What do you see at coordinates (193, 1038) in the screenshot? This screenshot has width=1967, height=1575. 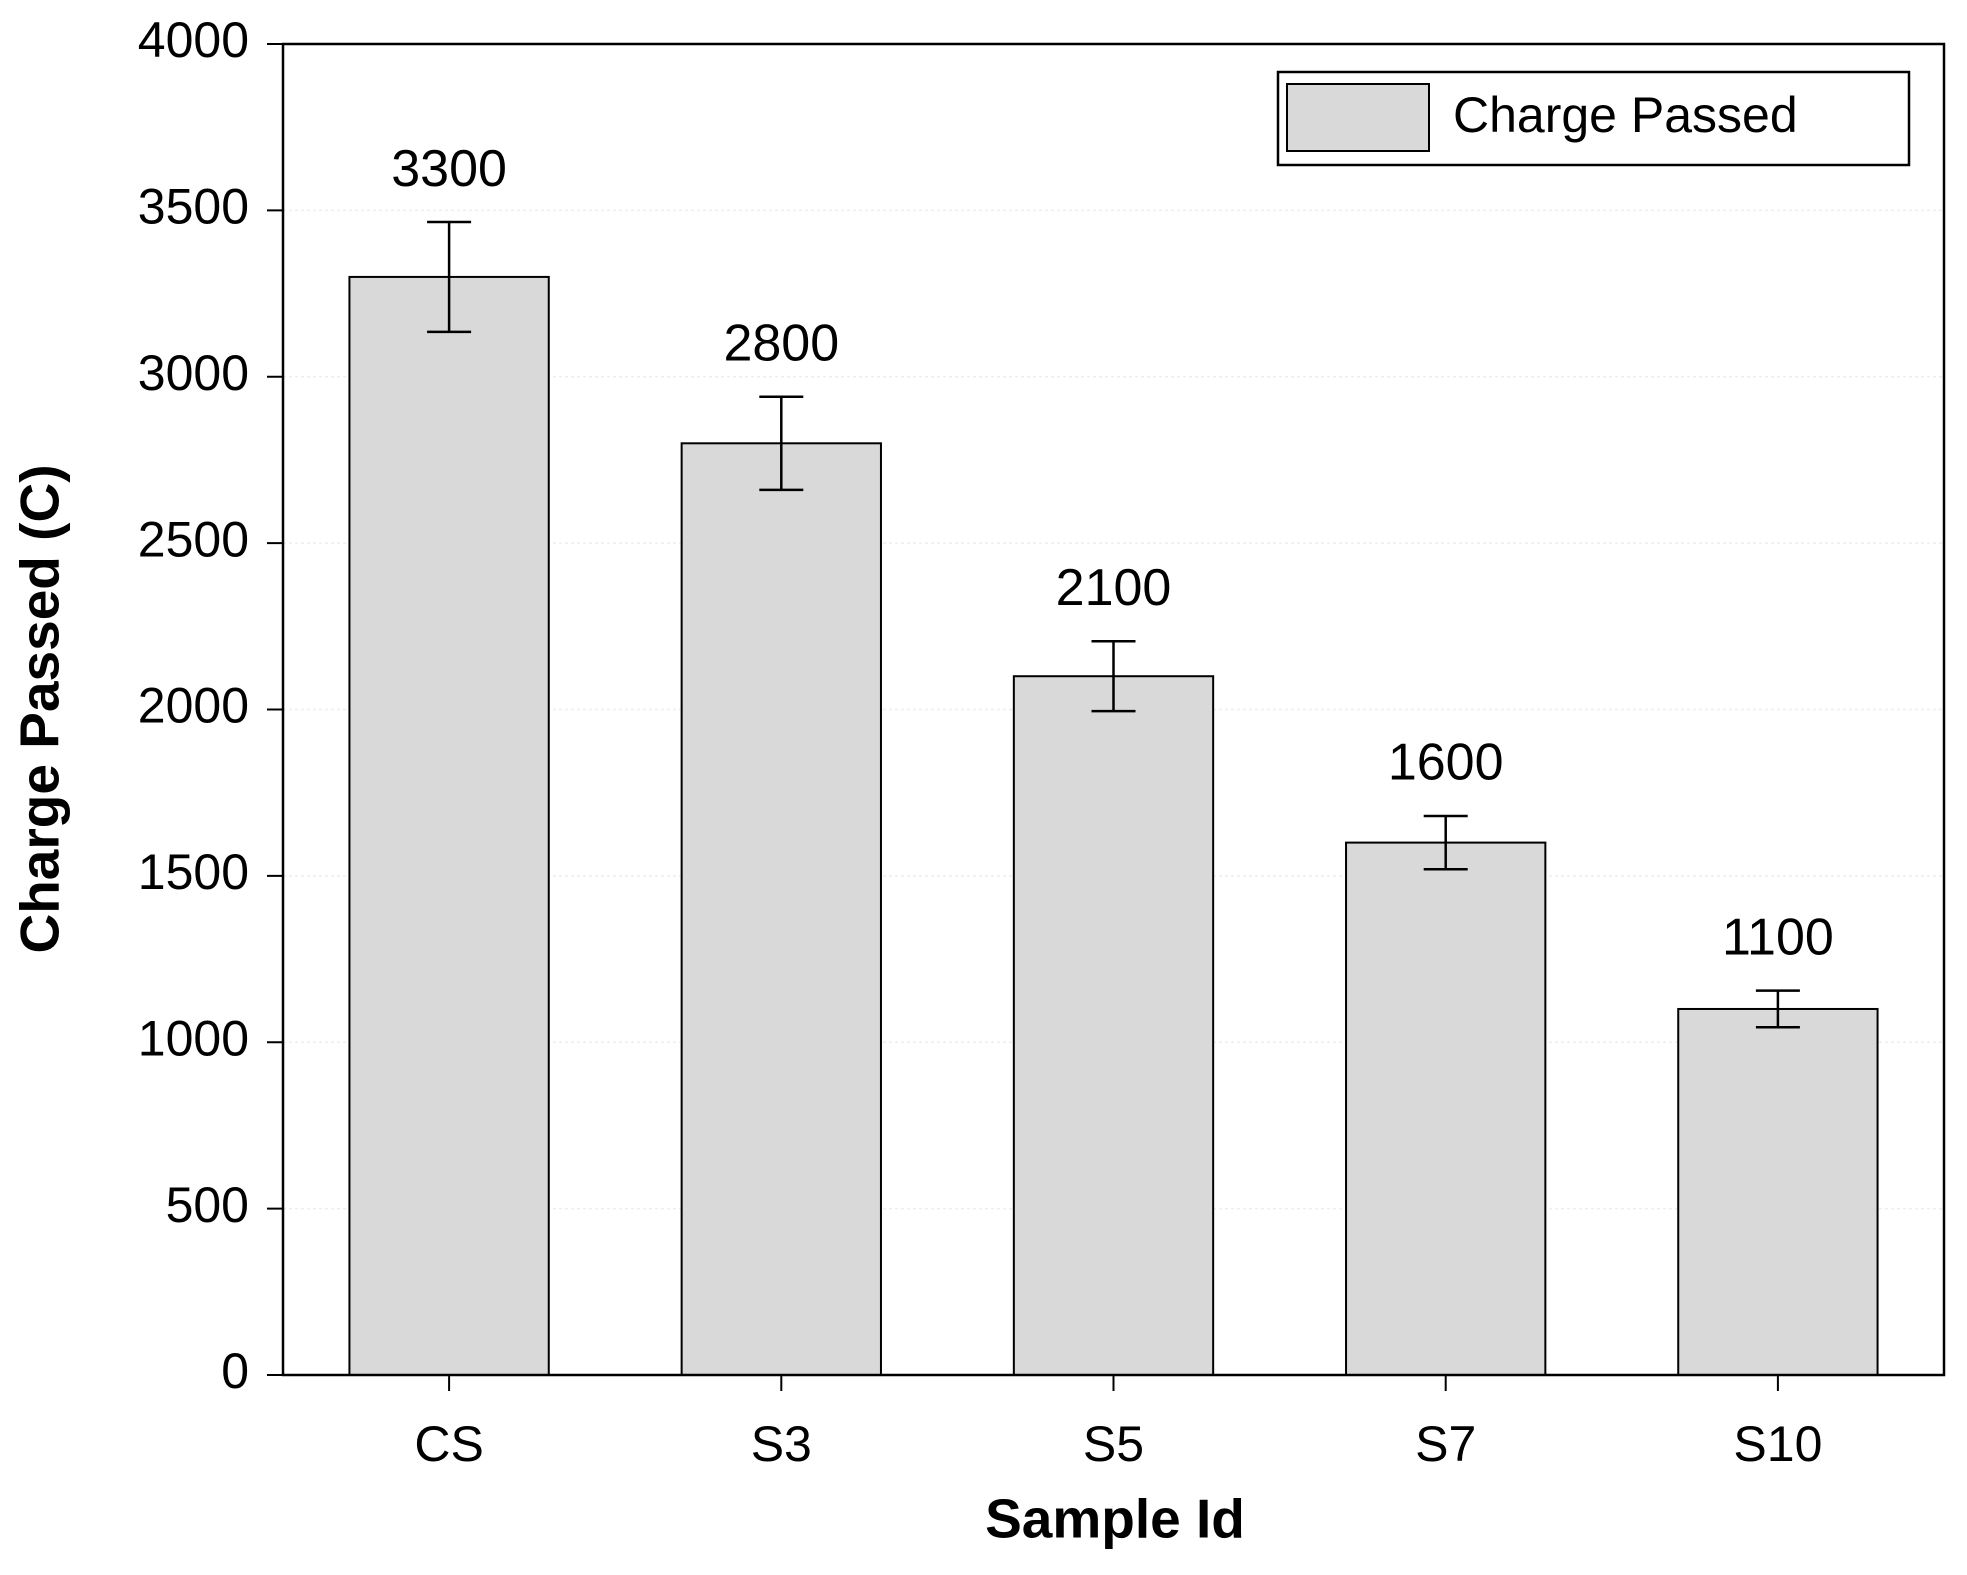 I see `y-tick-label: 1000` at bounding box center [193, 1038].